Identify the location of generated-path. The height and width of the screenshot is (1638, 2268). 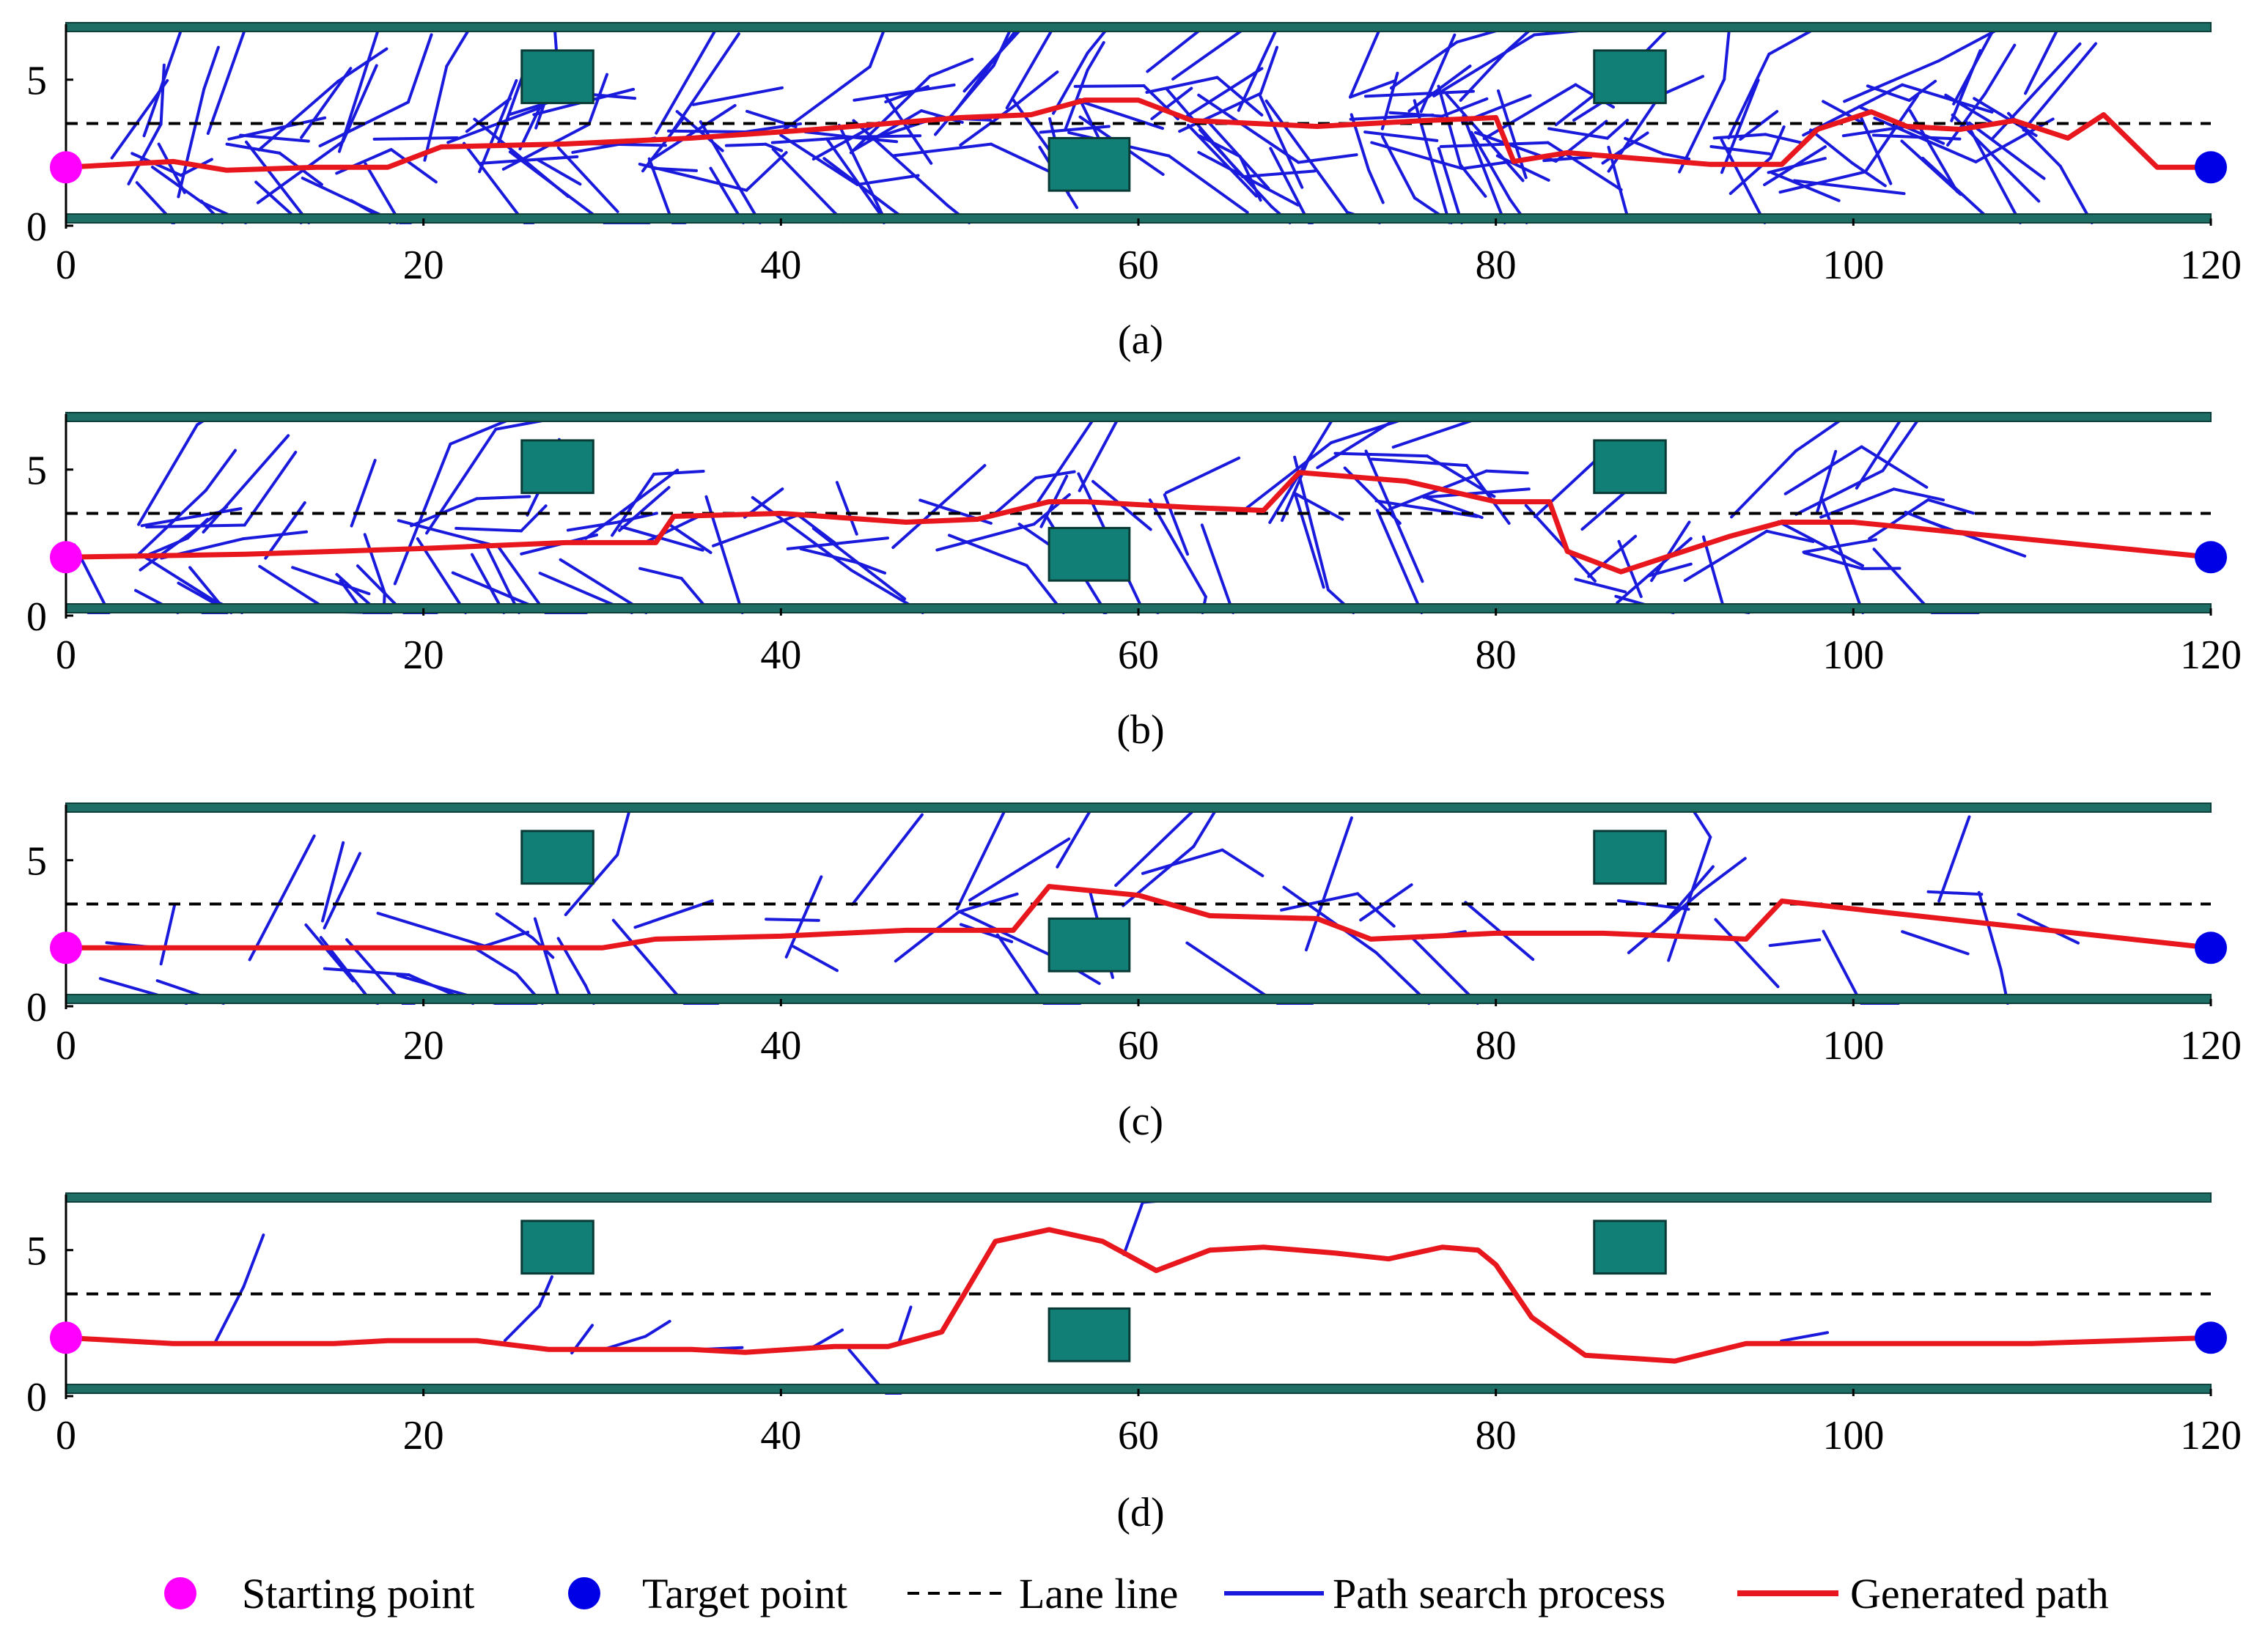
(1138, 522).